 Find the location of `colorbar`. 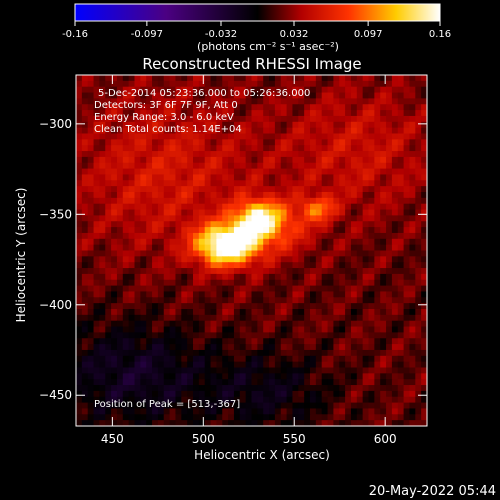

colorbar is located at coordinates (257, 12).